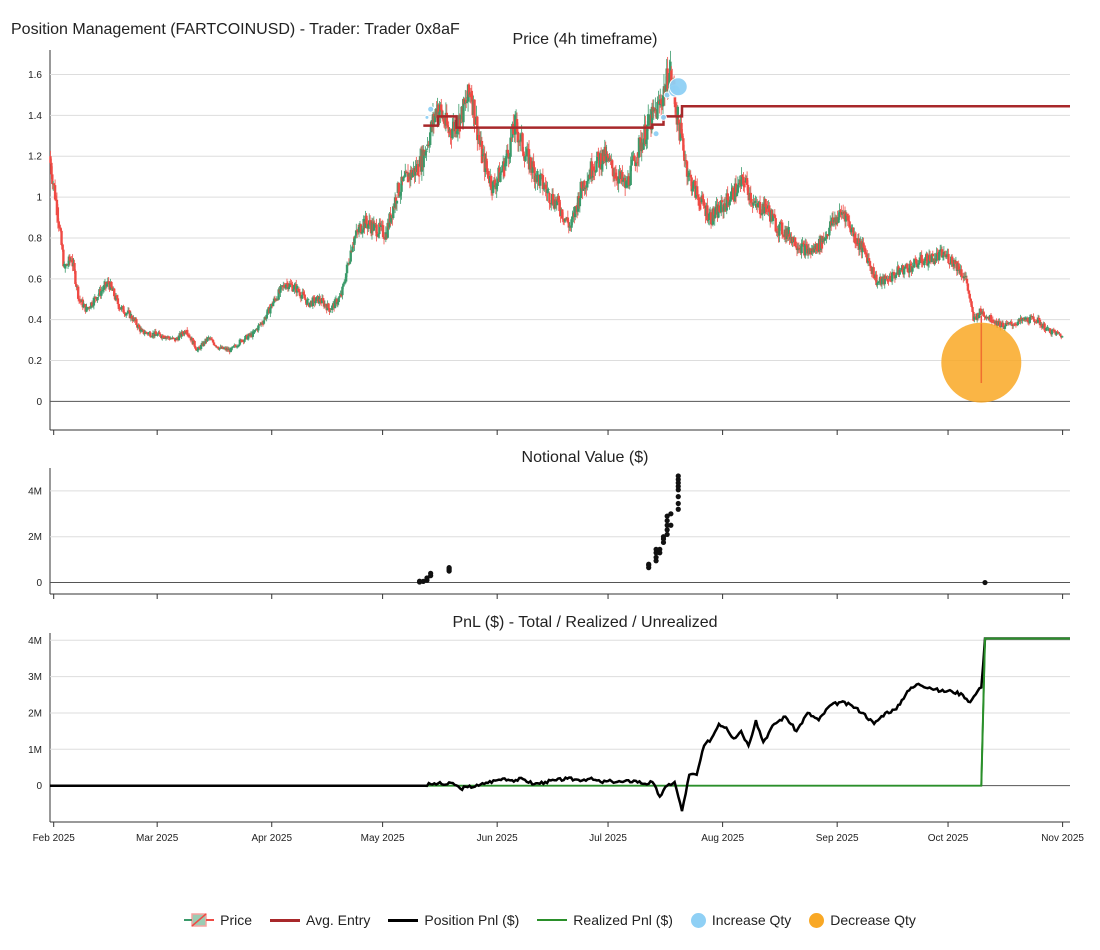 The image size is (1100, 950). What do you see at coordinates (320, 920) in the screenshot?
I see `legend-item-avg-entry: Avg. Entry` at bounding box center [320, 920].